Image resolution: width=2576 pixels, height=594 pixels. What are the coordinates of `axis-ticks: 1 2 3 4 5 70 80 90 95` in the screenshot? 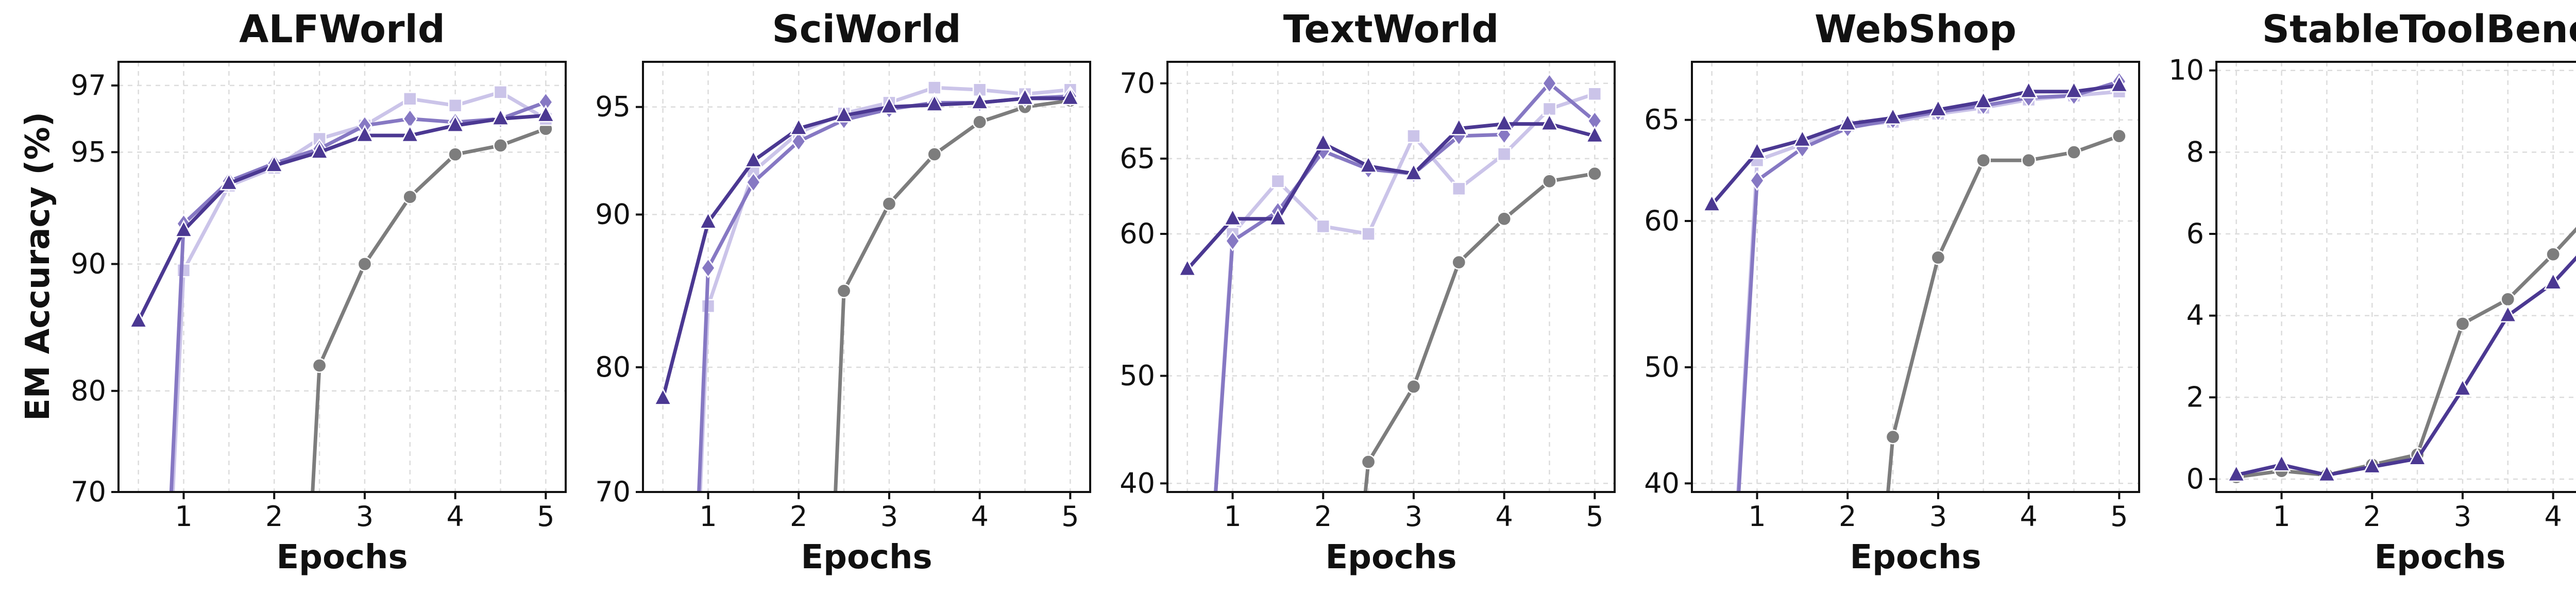 It's located at (837, 312).